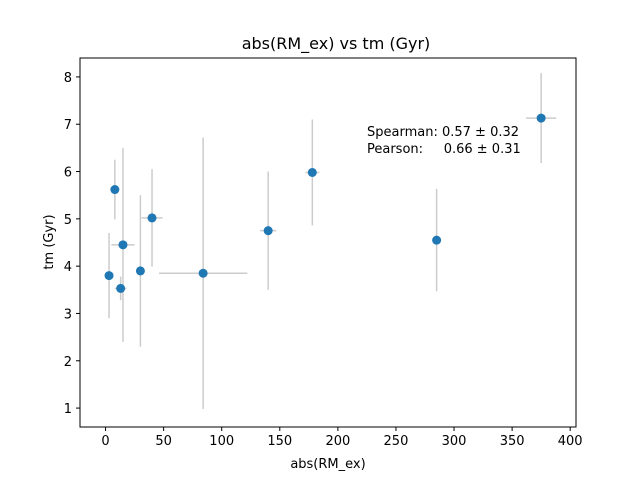  Describe the element at coordinates (163, 441) in the screenshot. I see `x-tick-label: 50` at that location.